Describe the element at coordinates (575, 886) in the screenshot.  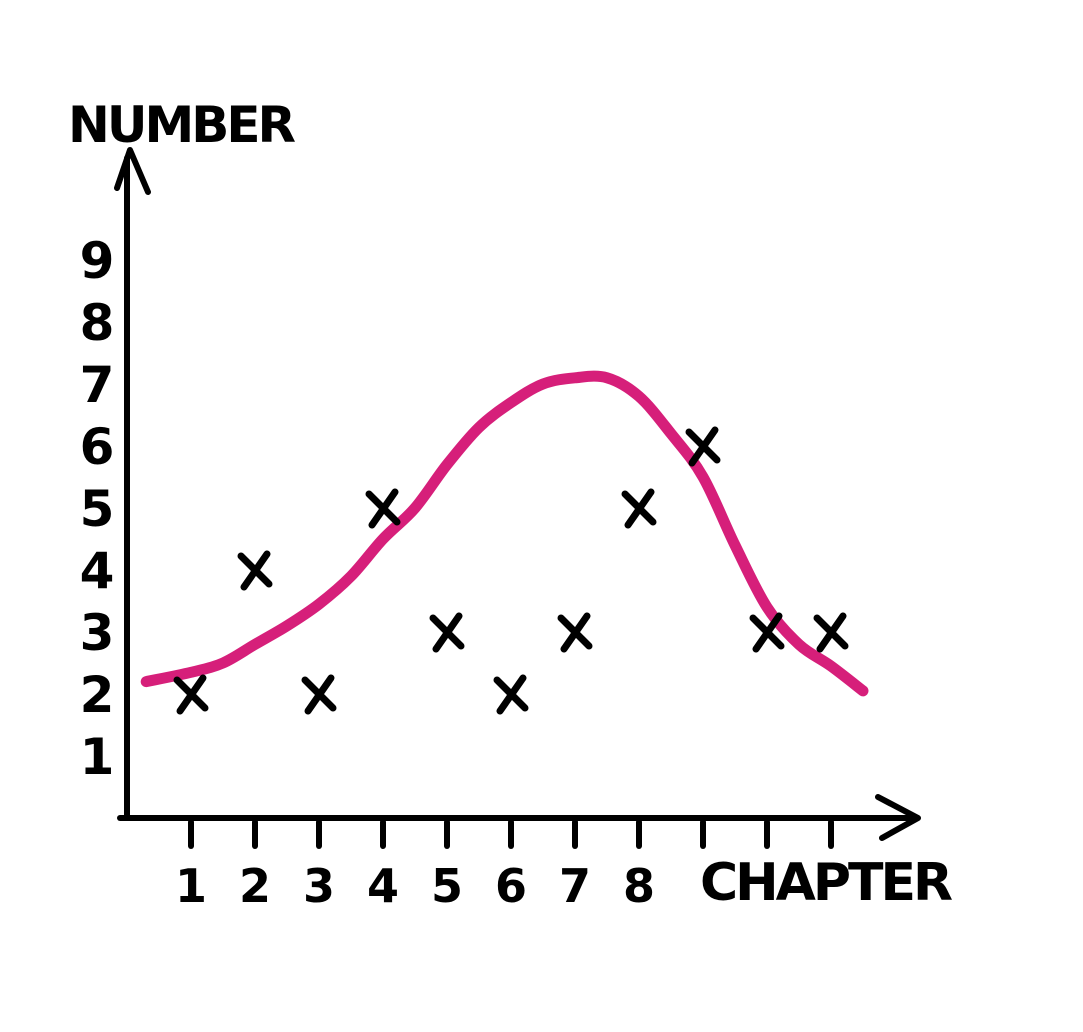
I see `x-tick-label: 7` at that location.